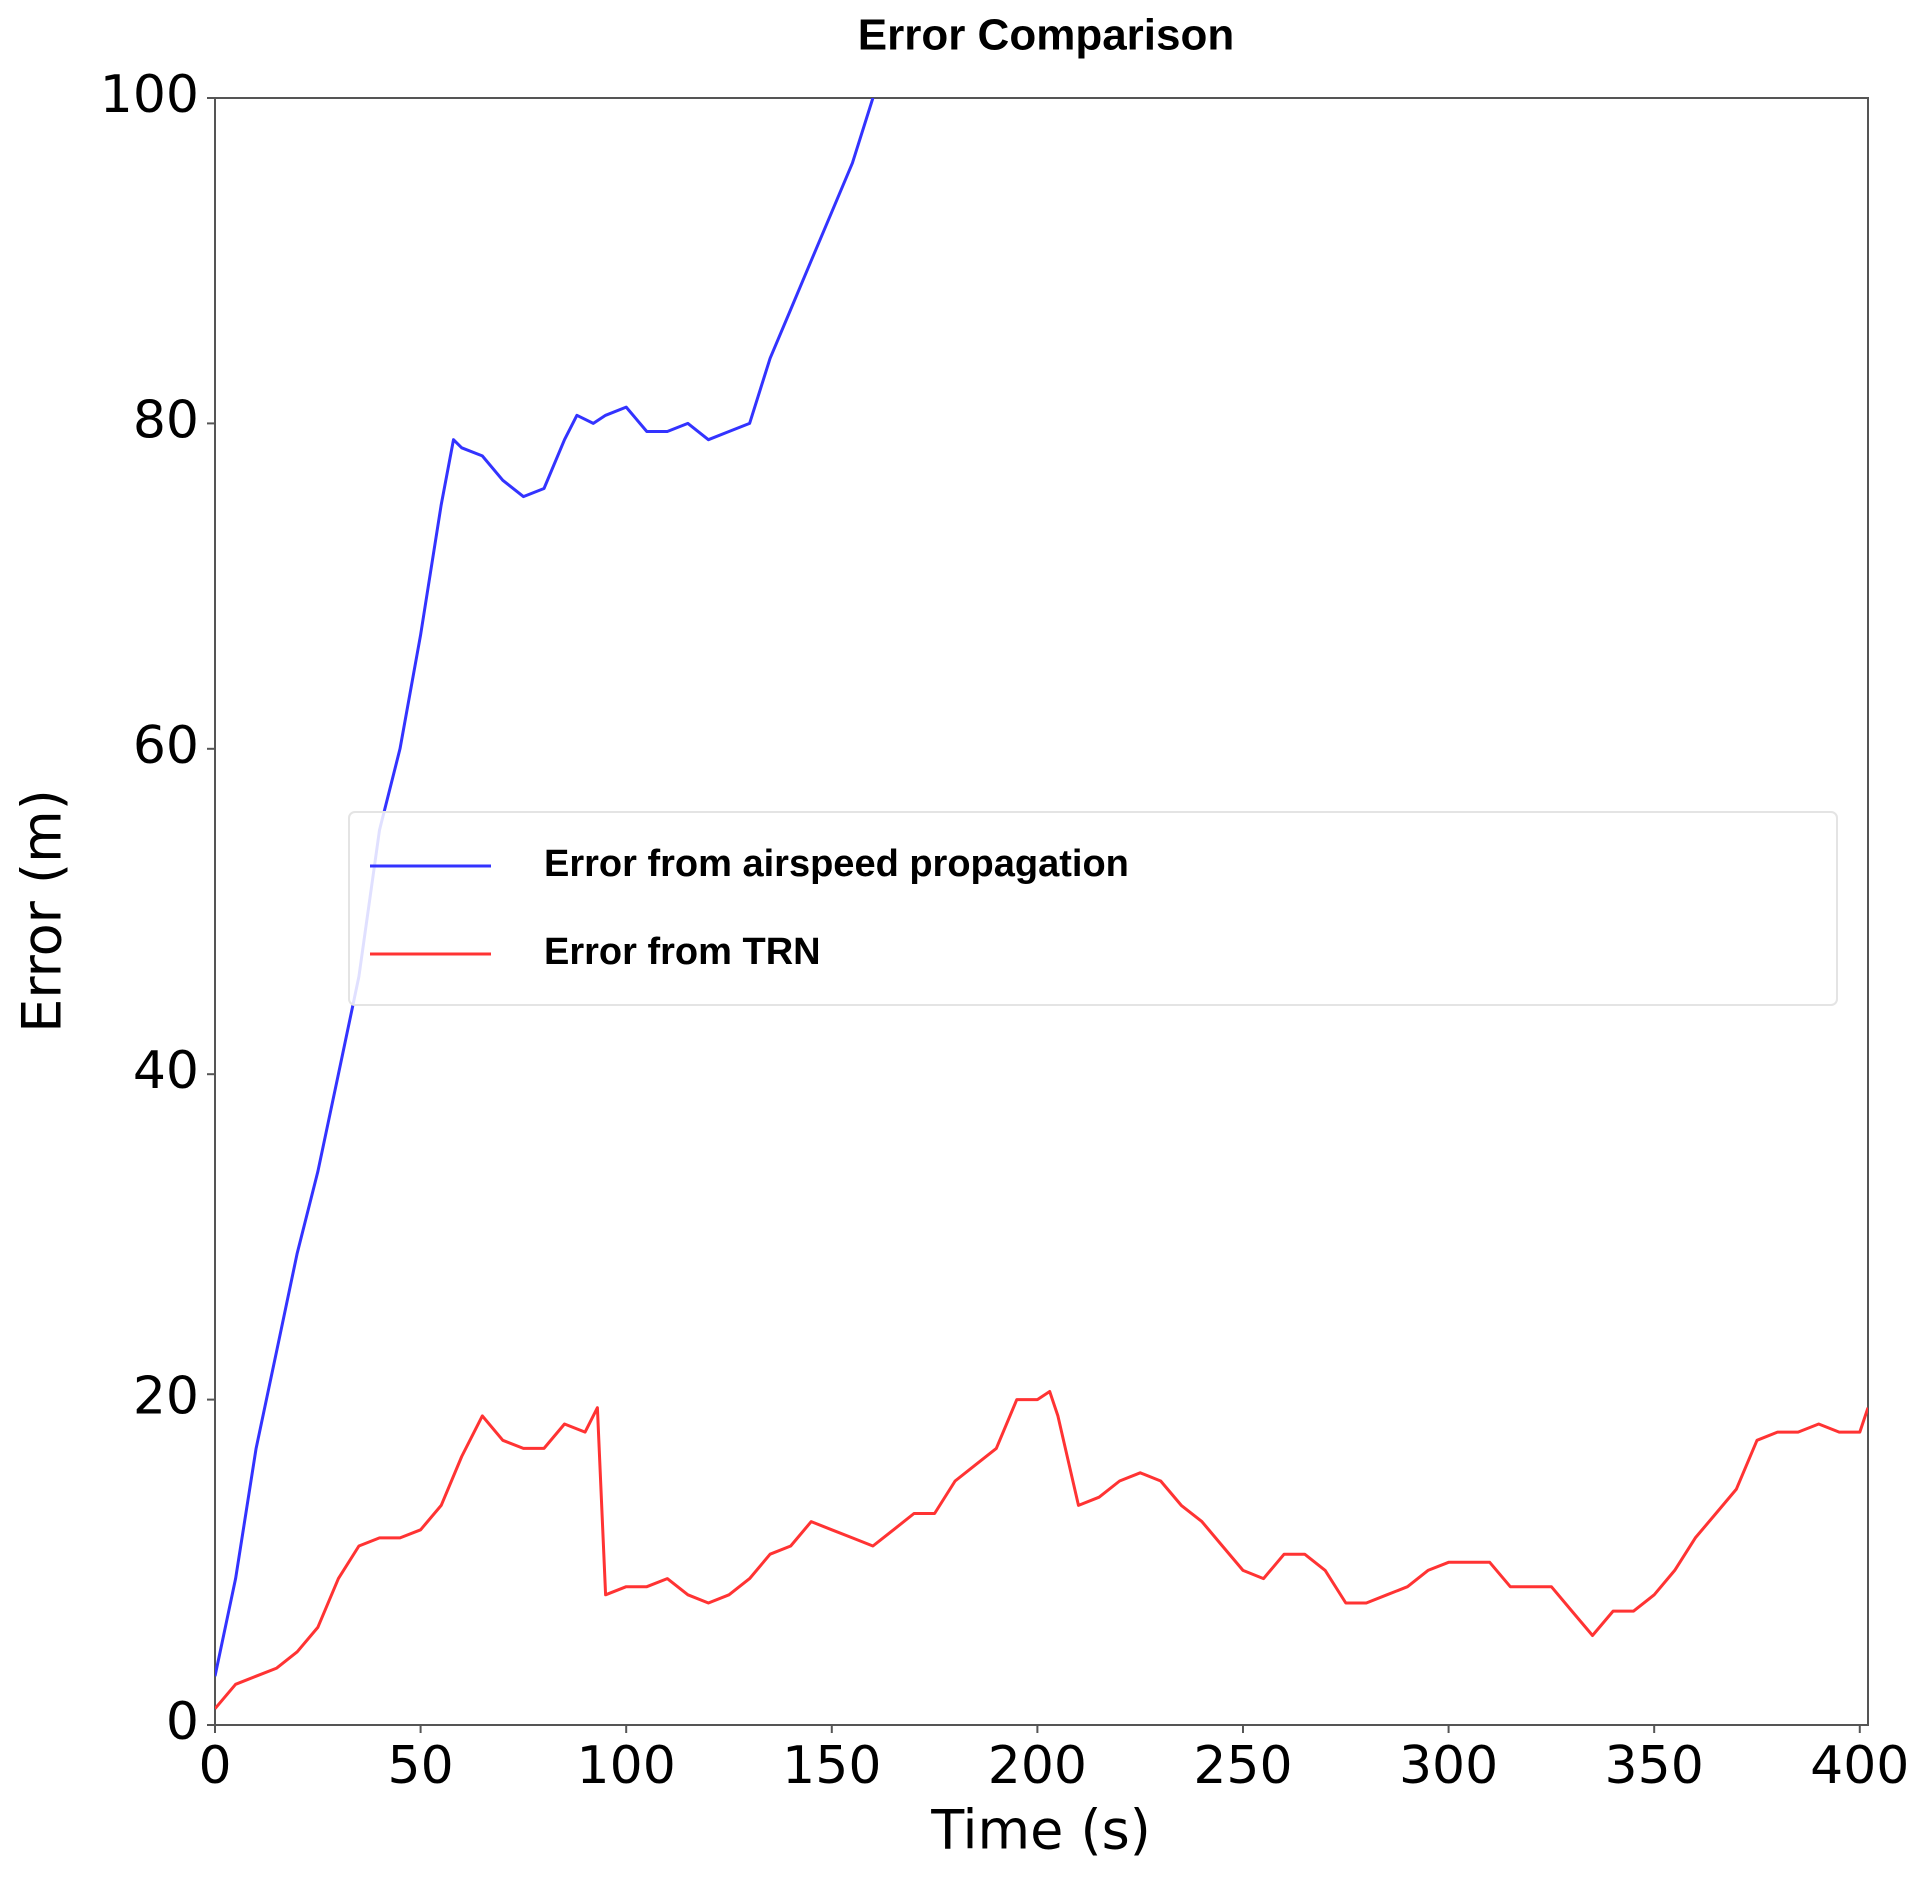 The image size is (1924, 1884). What do you see at coordinates (42, 911) in the screenshot?
I see `y-axis-label: Error (m)` at bounding box center [42, 911].